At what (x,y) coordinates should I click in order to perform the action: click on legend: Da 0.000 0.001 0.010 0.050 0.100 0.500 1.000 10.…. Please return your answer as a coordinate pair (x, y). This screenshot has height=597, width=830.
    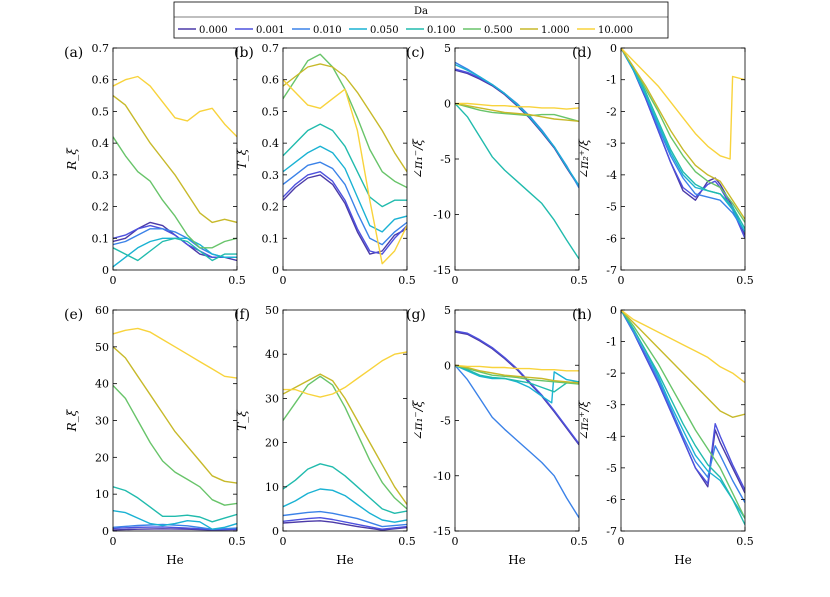
    Looking at the image, I should click on (421, 20).